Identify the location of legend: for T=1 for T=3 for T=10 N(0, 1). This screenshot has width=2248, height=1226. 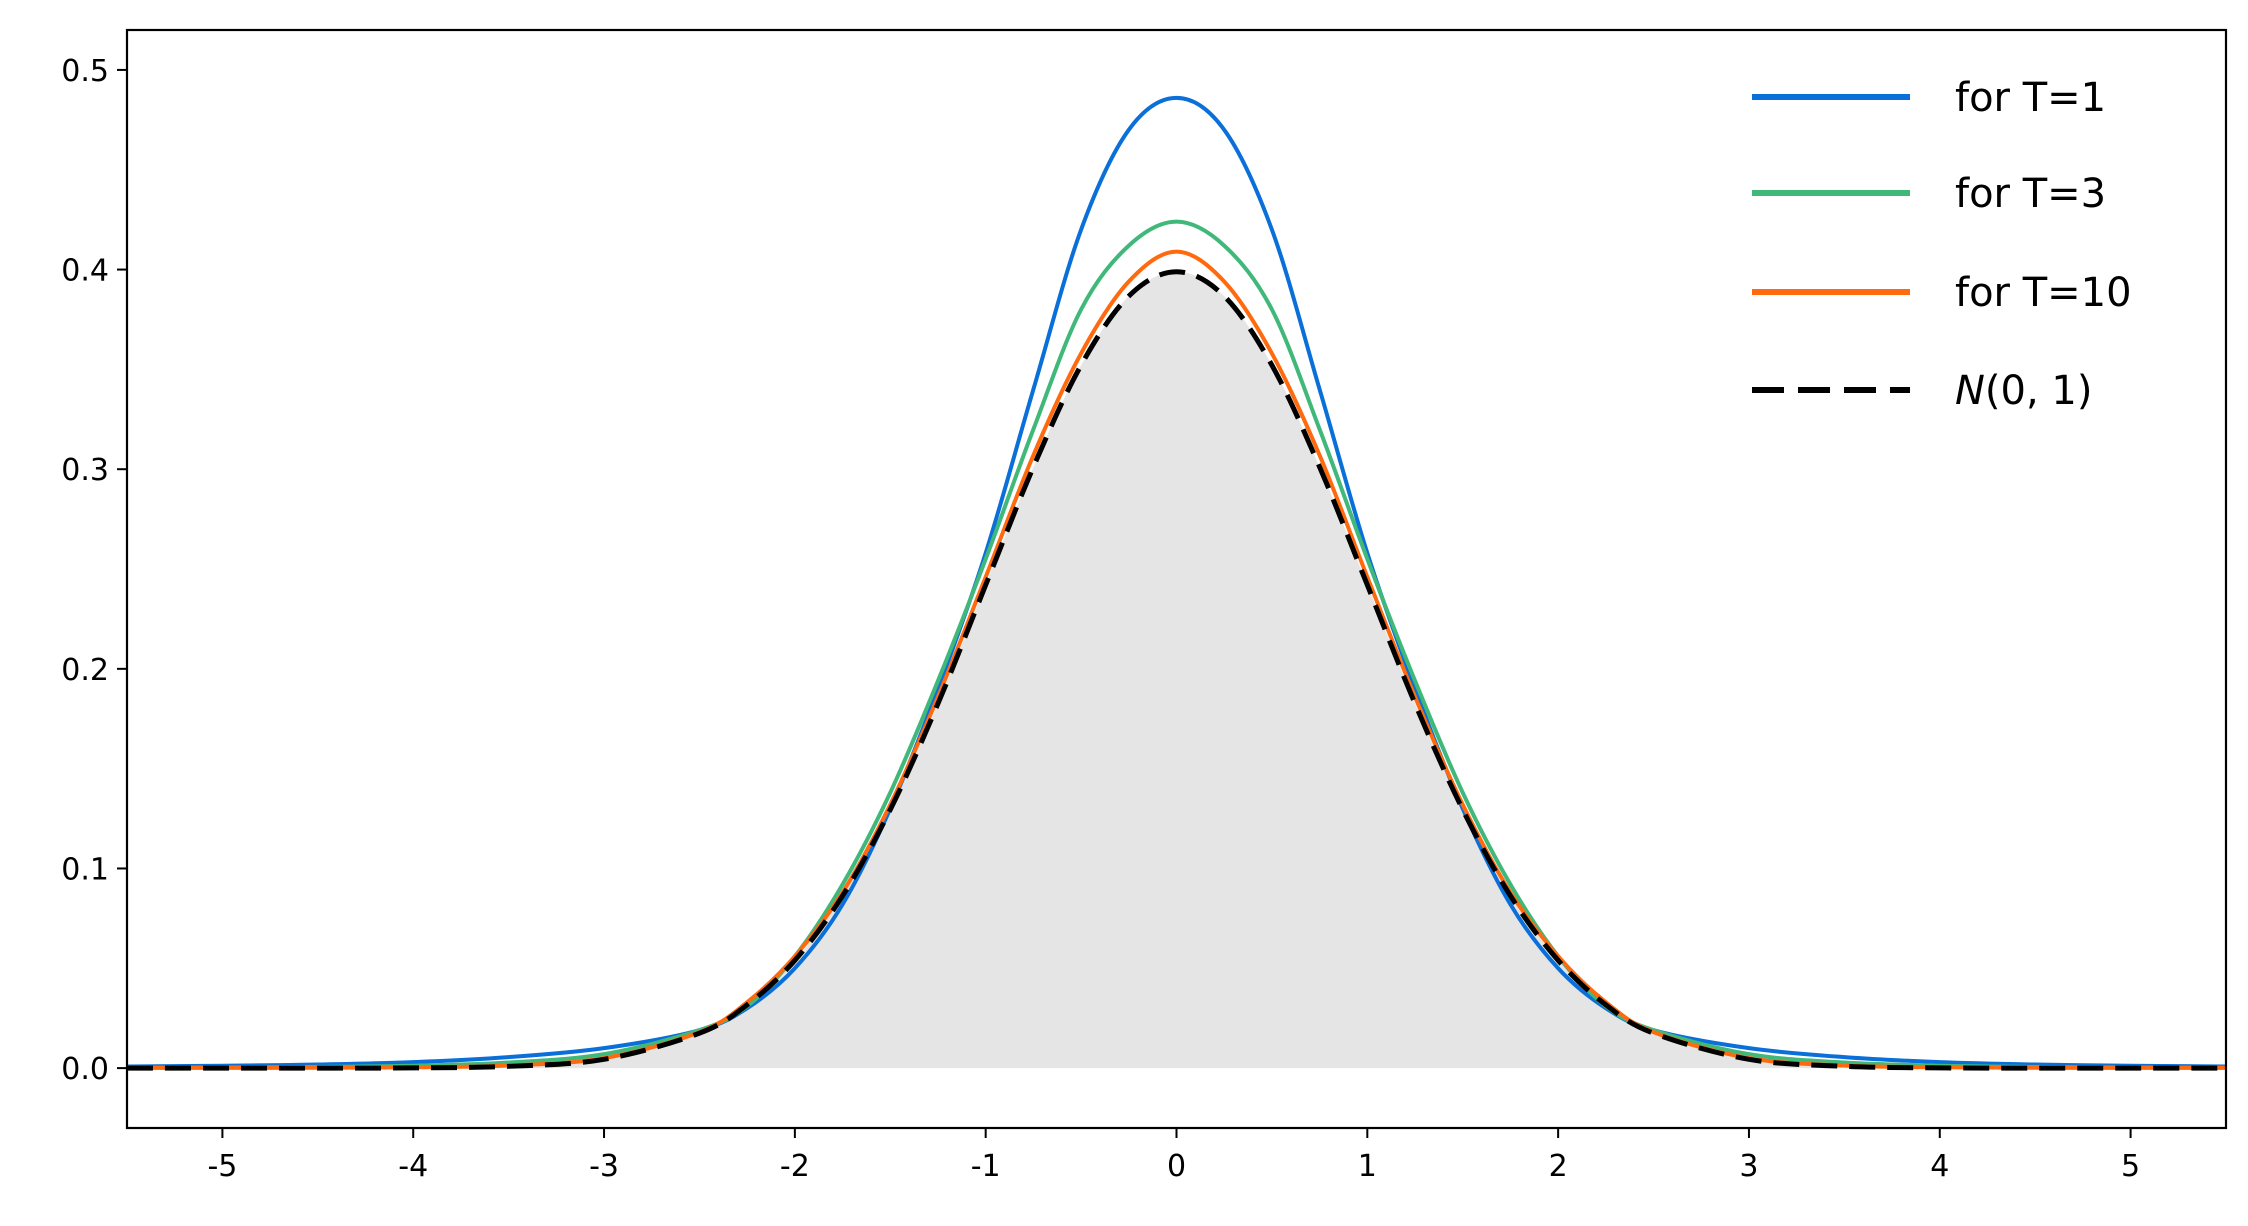
(1942, 244).